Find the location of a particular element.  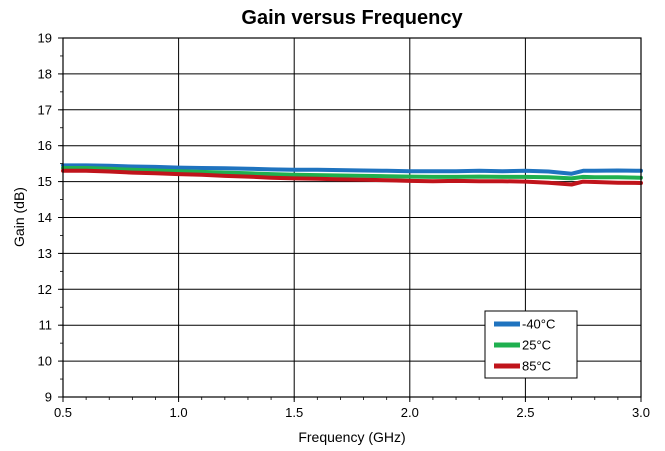

series-lines is located at coordinates (352, 175).